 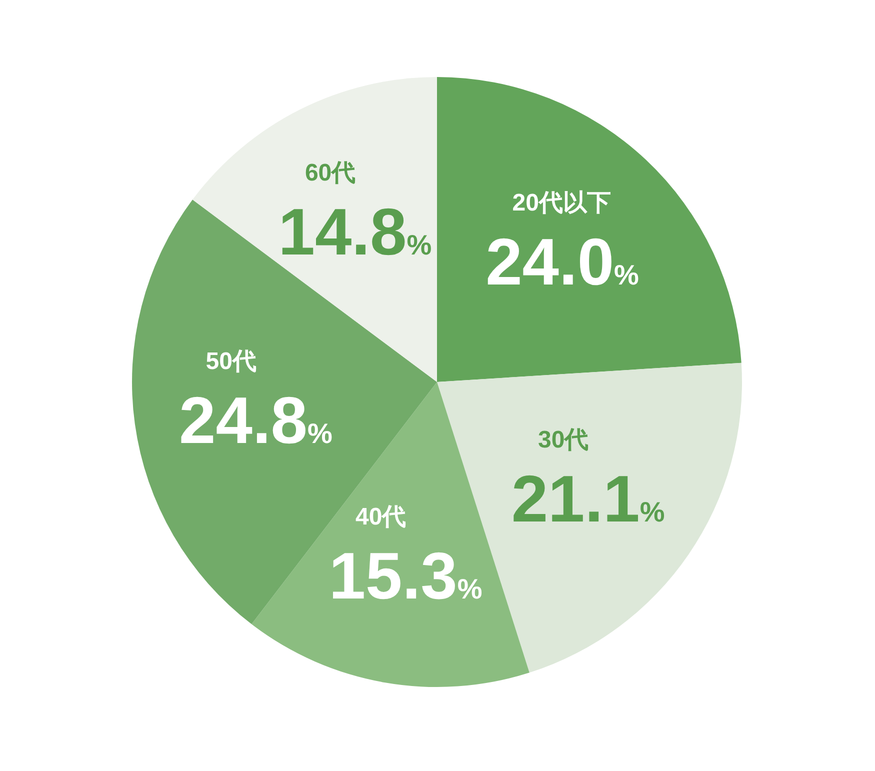 What do you see at coordinates (330, 172) in the screenshot?
I see `slice-label: 60代` at bounding box center [330, 172].